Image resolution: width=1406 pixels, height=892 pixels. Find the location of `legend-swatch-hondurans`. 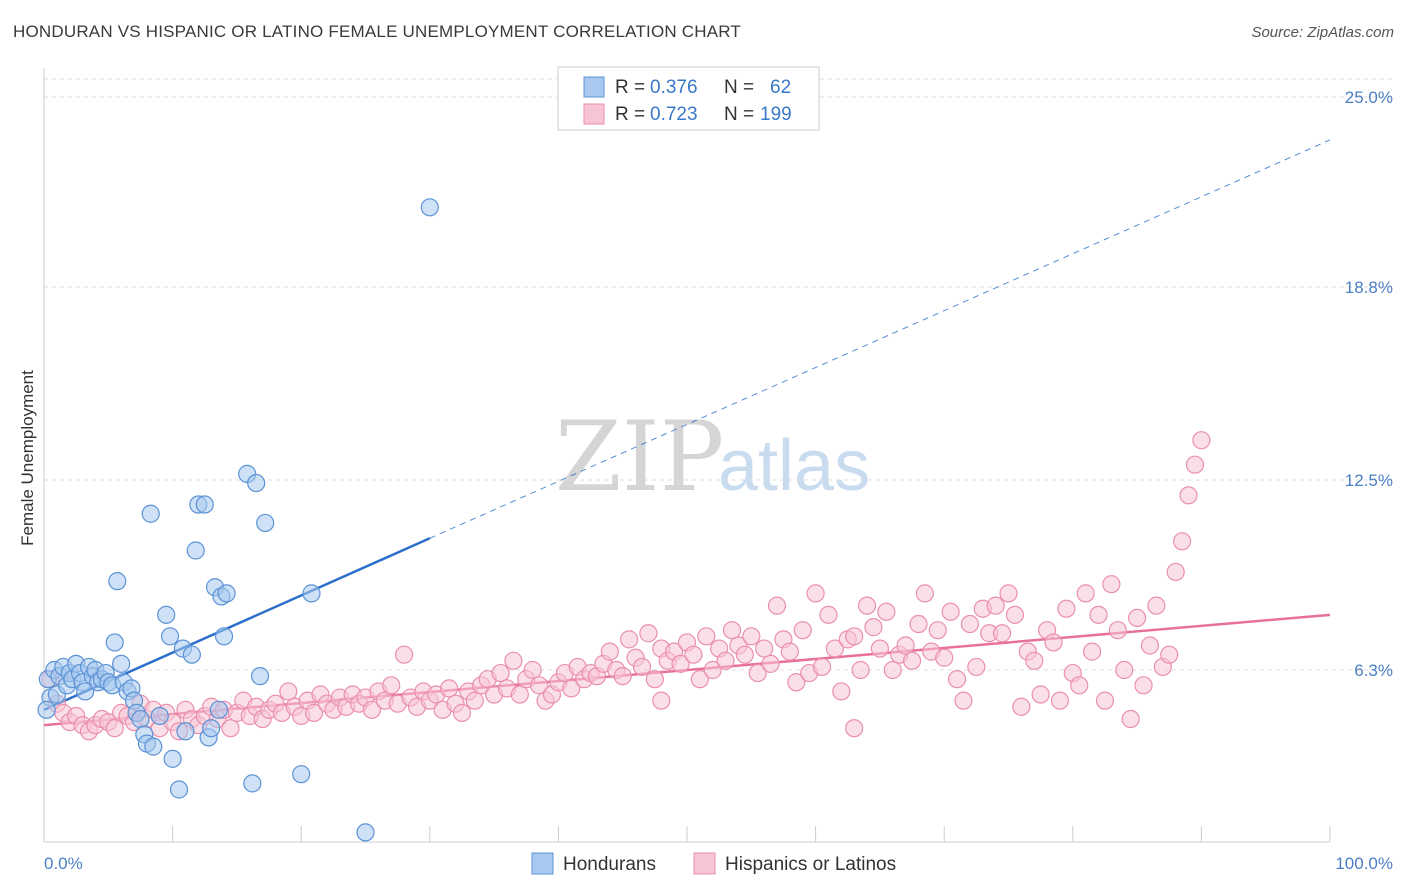

legend-swatch-hondurans is located at coordinates (594, 87).